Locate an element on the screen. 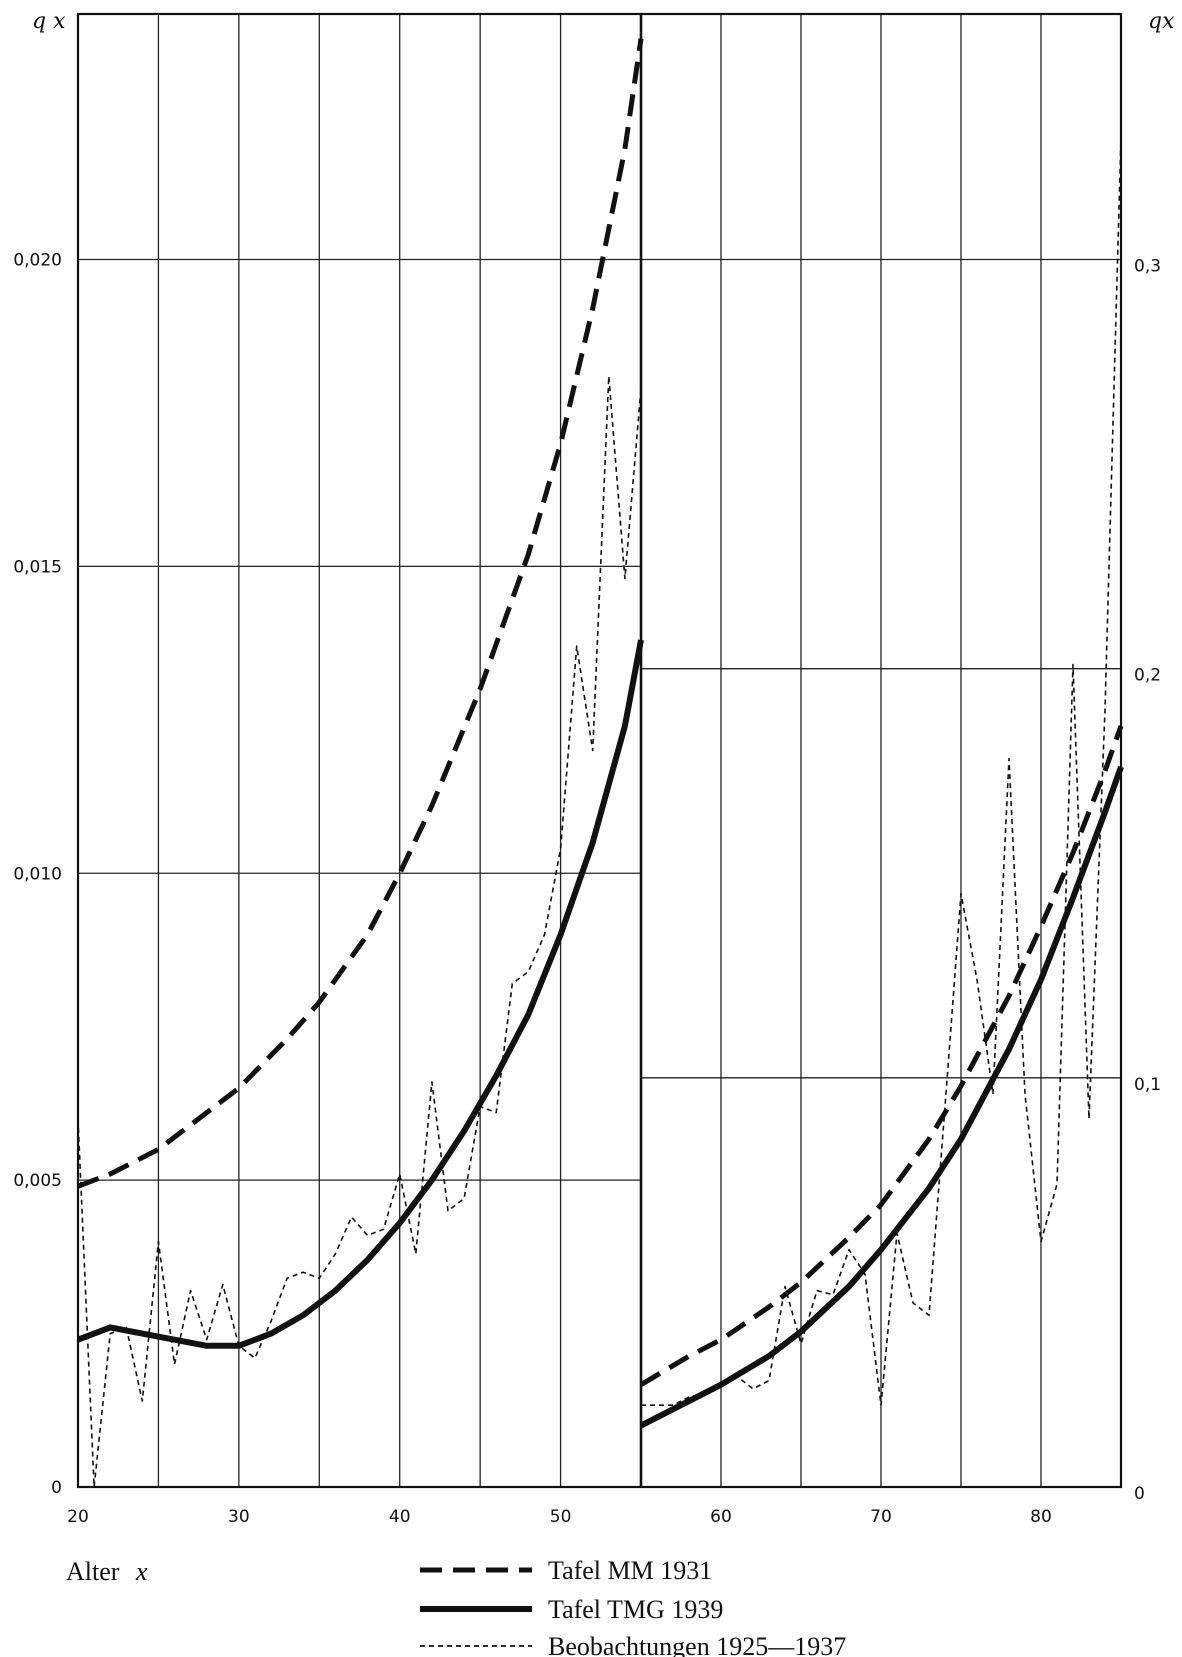 The height and width of the screenshot is (1657, 1182). y-tick-label-right-0,2: 0,2 is located at coordinates (1147, 676).